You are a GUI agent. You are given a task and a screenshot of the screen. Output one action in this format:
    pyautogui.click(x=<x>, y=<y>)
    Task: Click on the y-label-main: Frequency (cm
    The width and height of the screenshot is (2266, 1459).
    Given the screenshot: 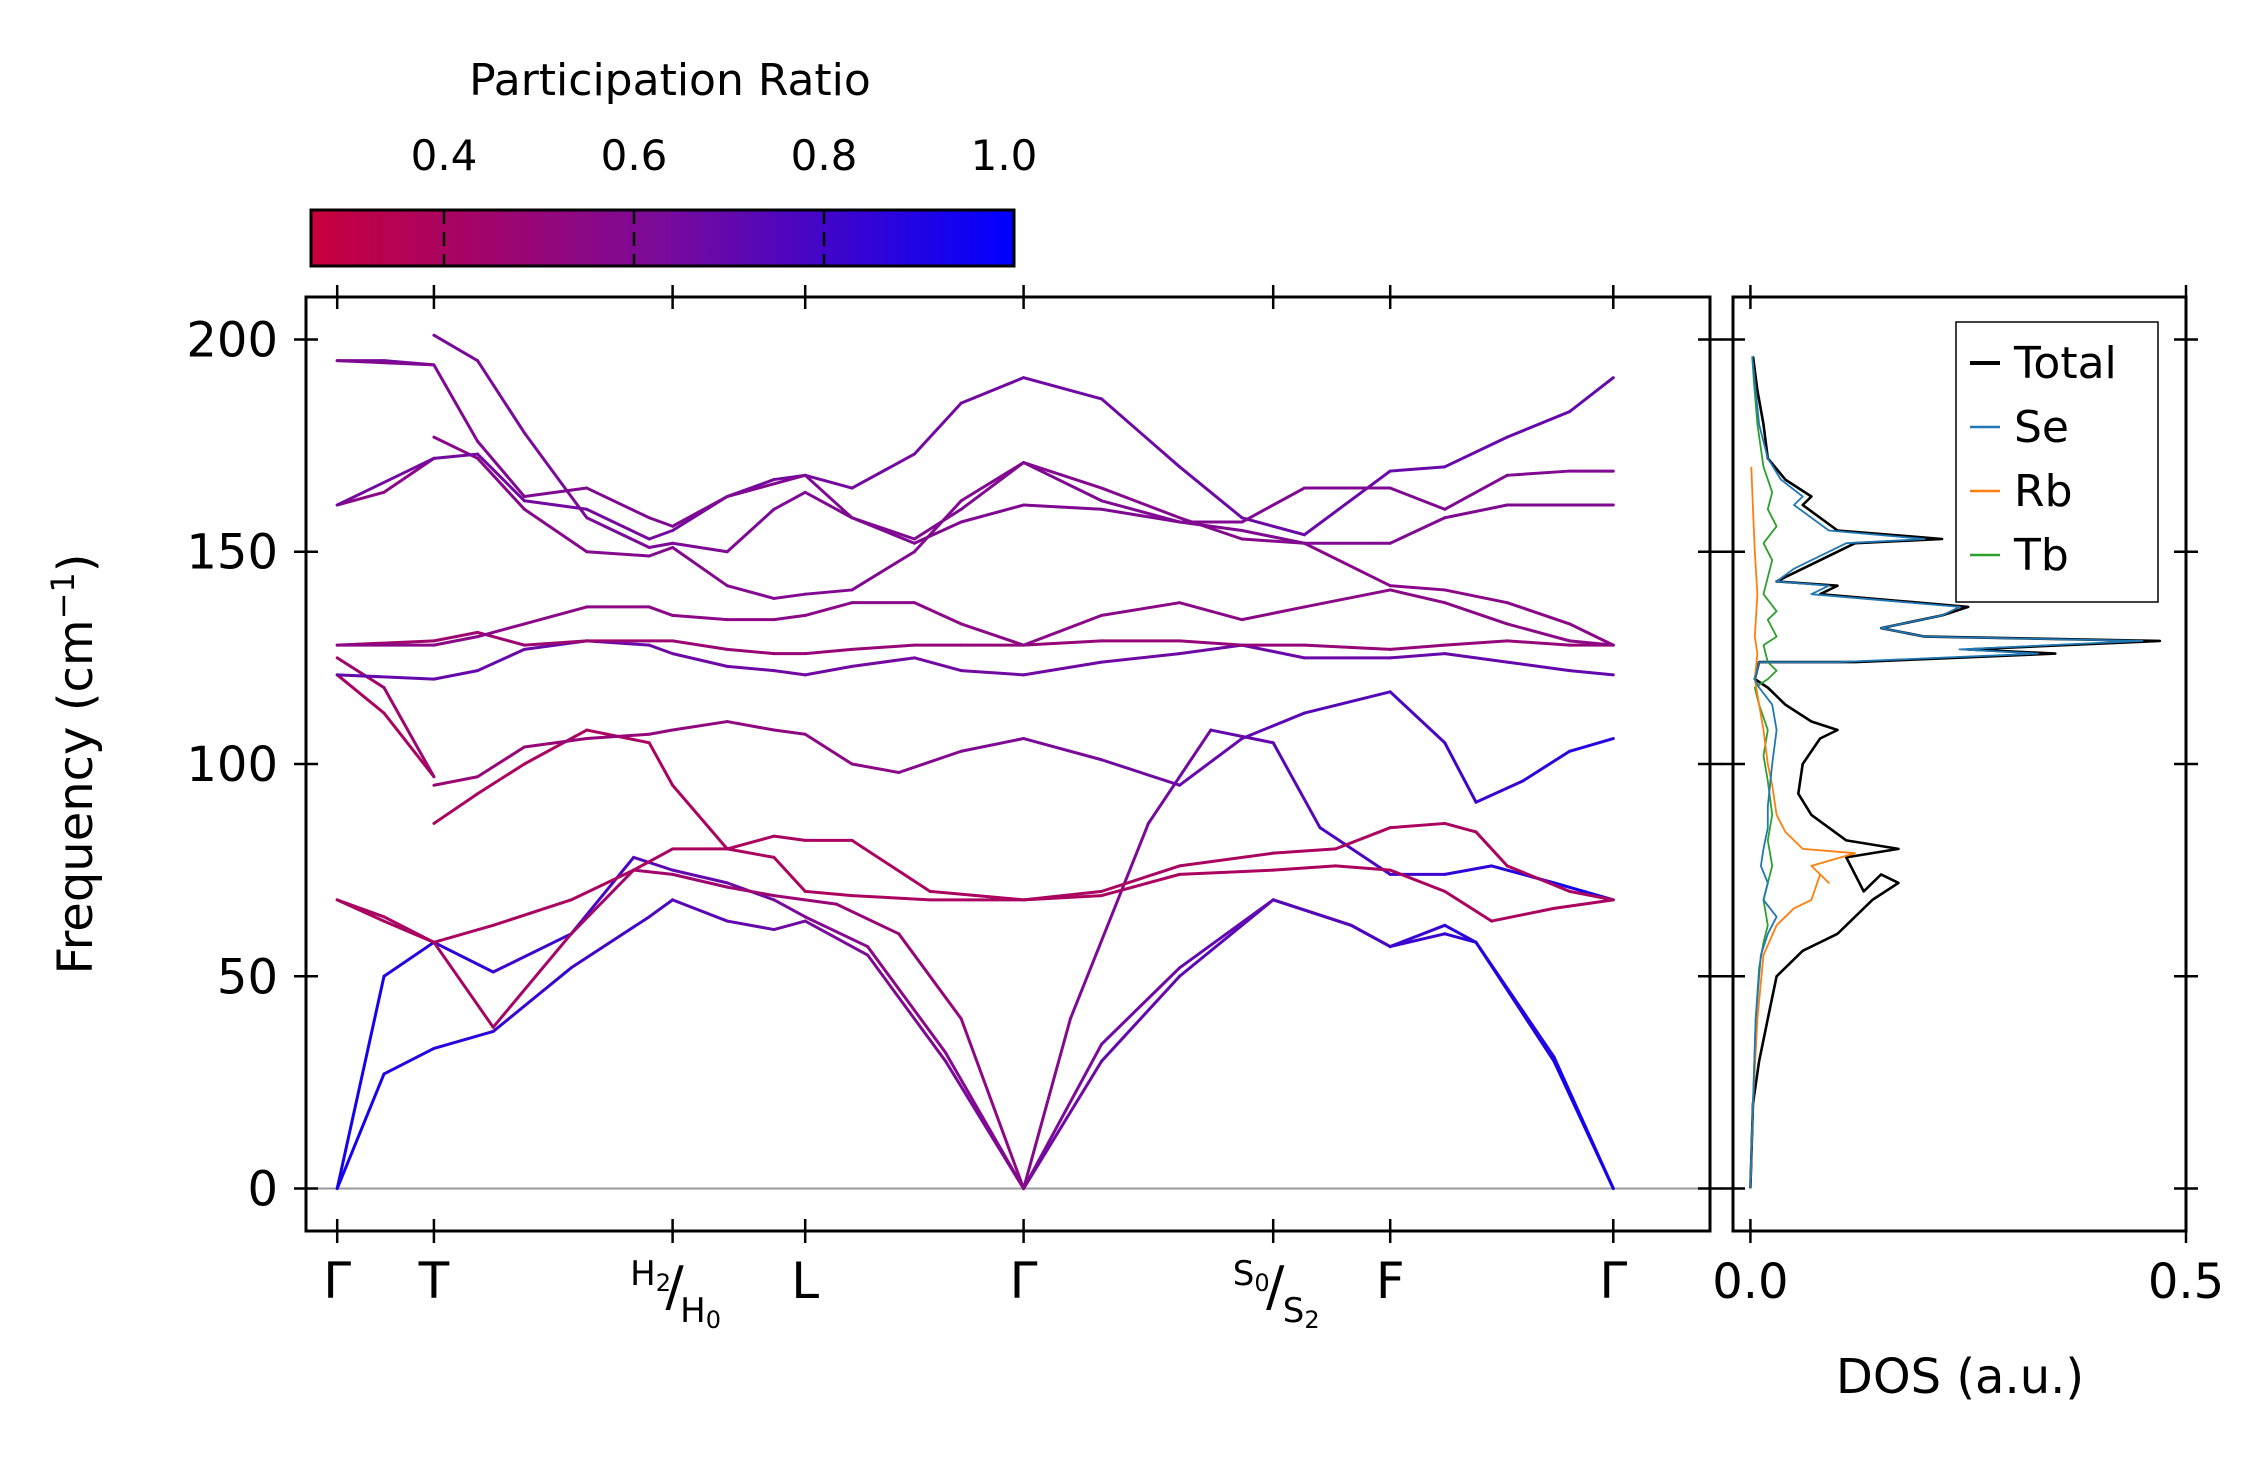 What is the action you would take?
    pyautogui.click(x=76, y=796)
    